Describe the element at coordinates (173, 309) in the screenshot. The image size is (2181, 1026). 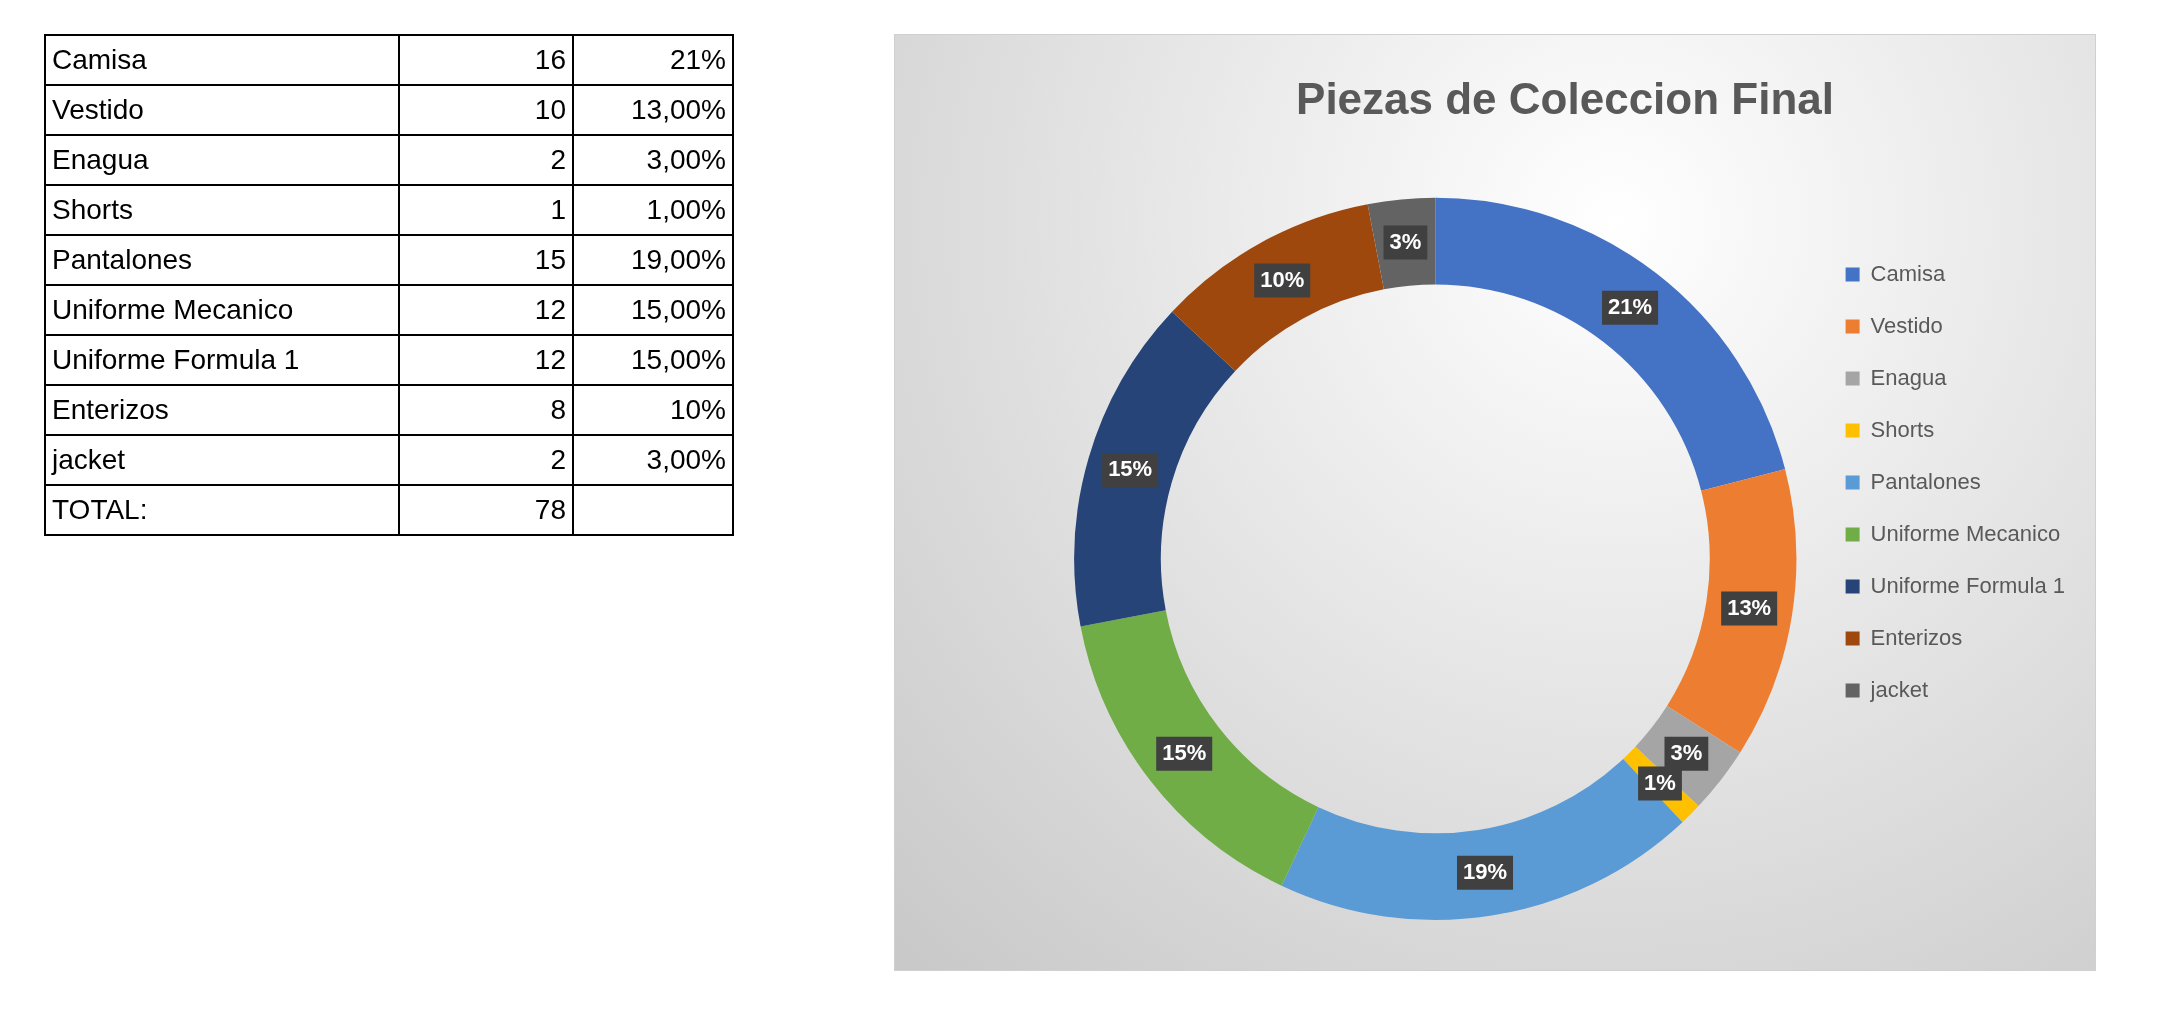
I see `category-label: Uniforme Mecanico` at that location.